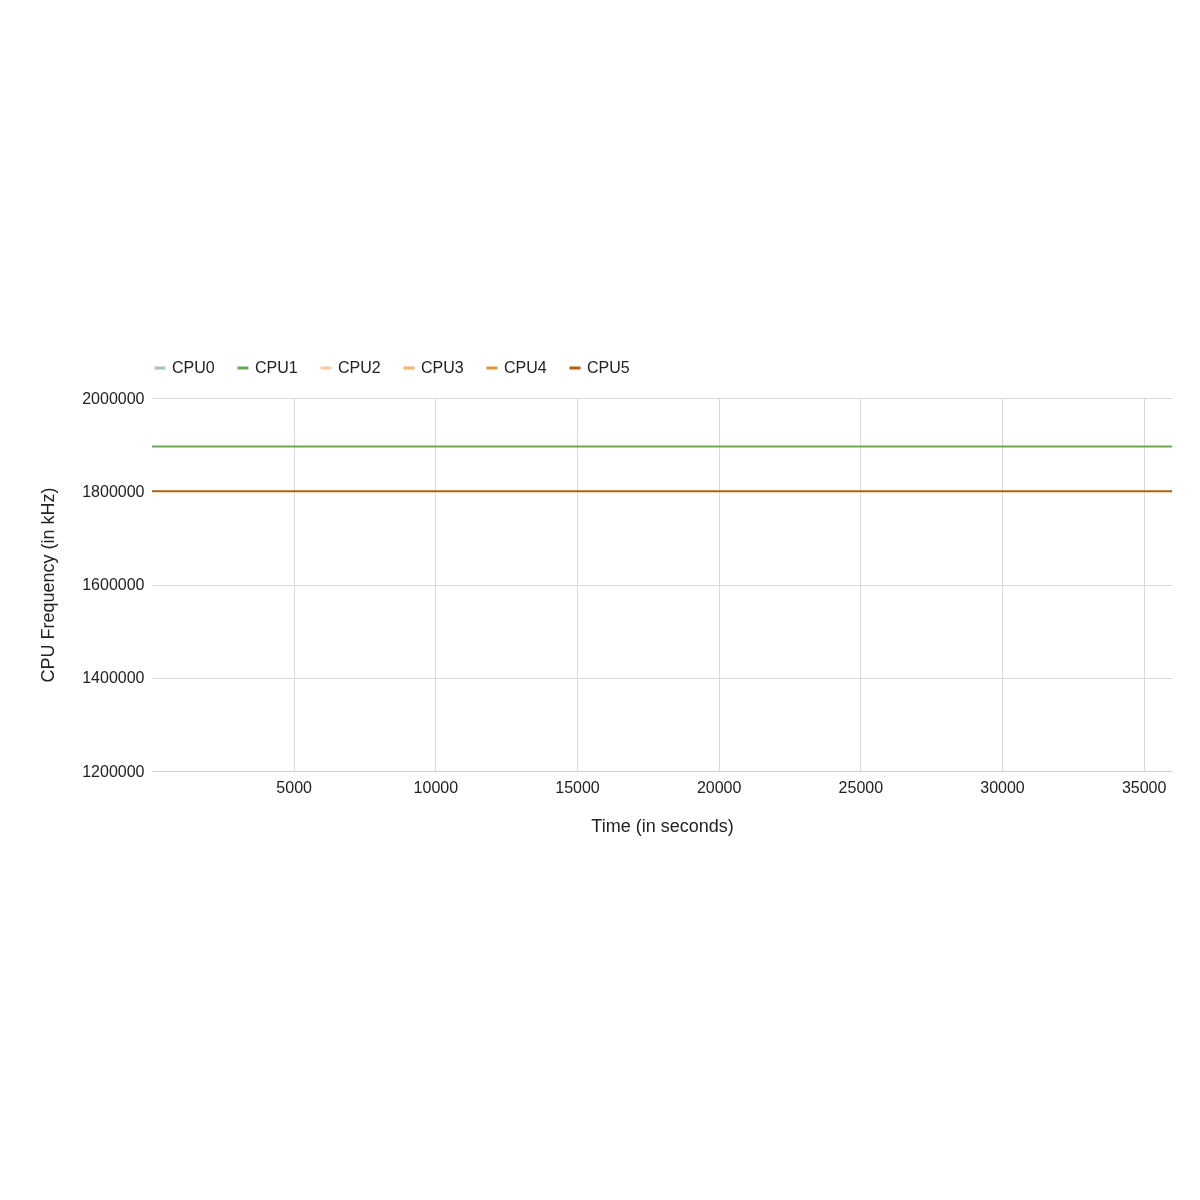 This screenshot has width=1200, height=1200. I want to click on legend-label: CPU1, so click(276, 367).